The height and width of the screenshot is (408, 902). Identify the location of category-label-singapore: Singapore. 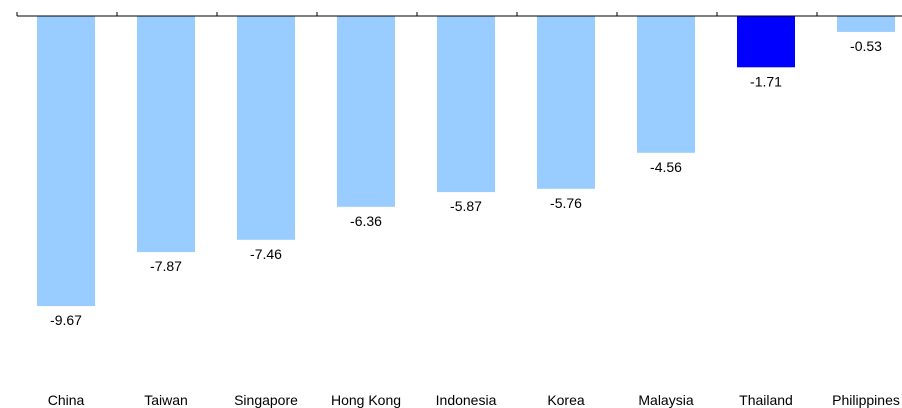
(266, 400).